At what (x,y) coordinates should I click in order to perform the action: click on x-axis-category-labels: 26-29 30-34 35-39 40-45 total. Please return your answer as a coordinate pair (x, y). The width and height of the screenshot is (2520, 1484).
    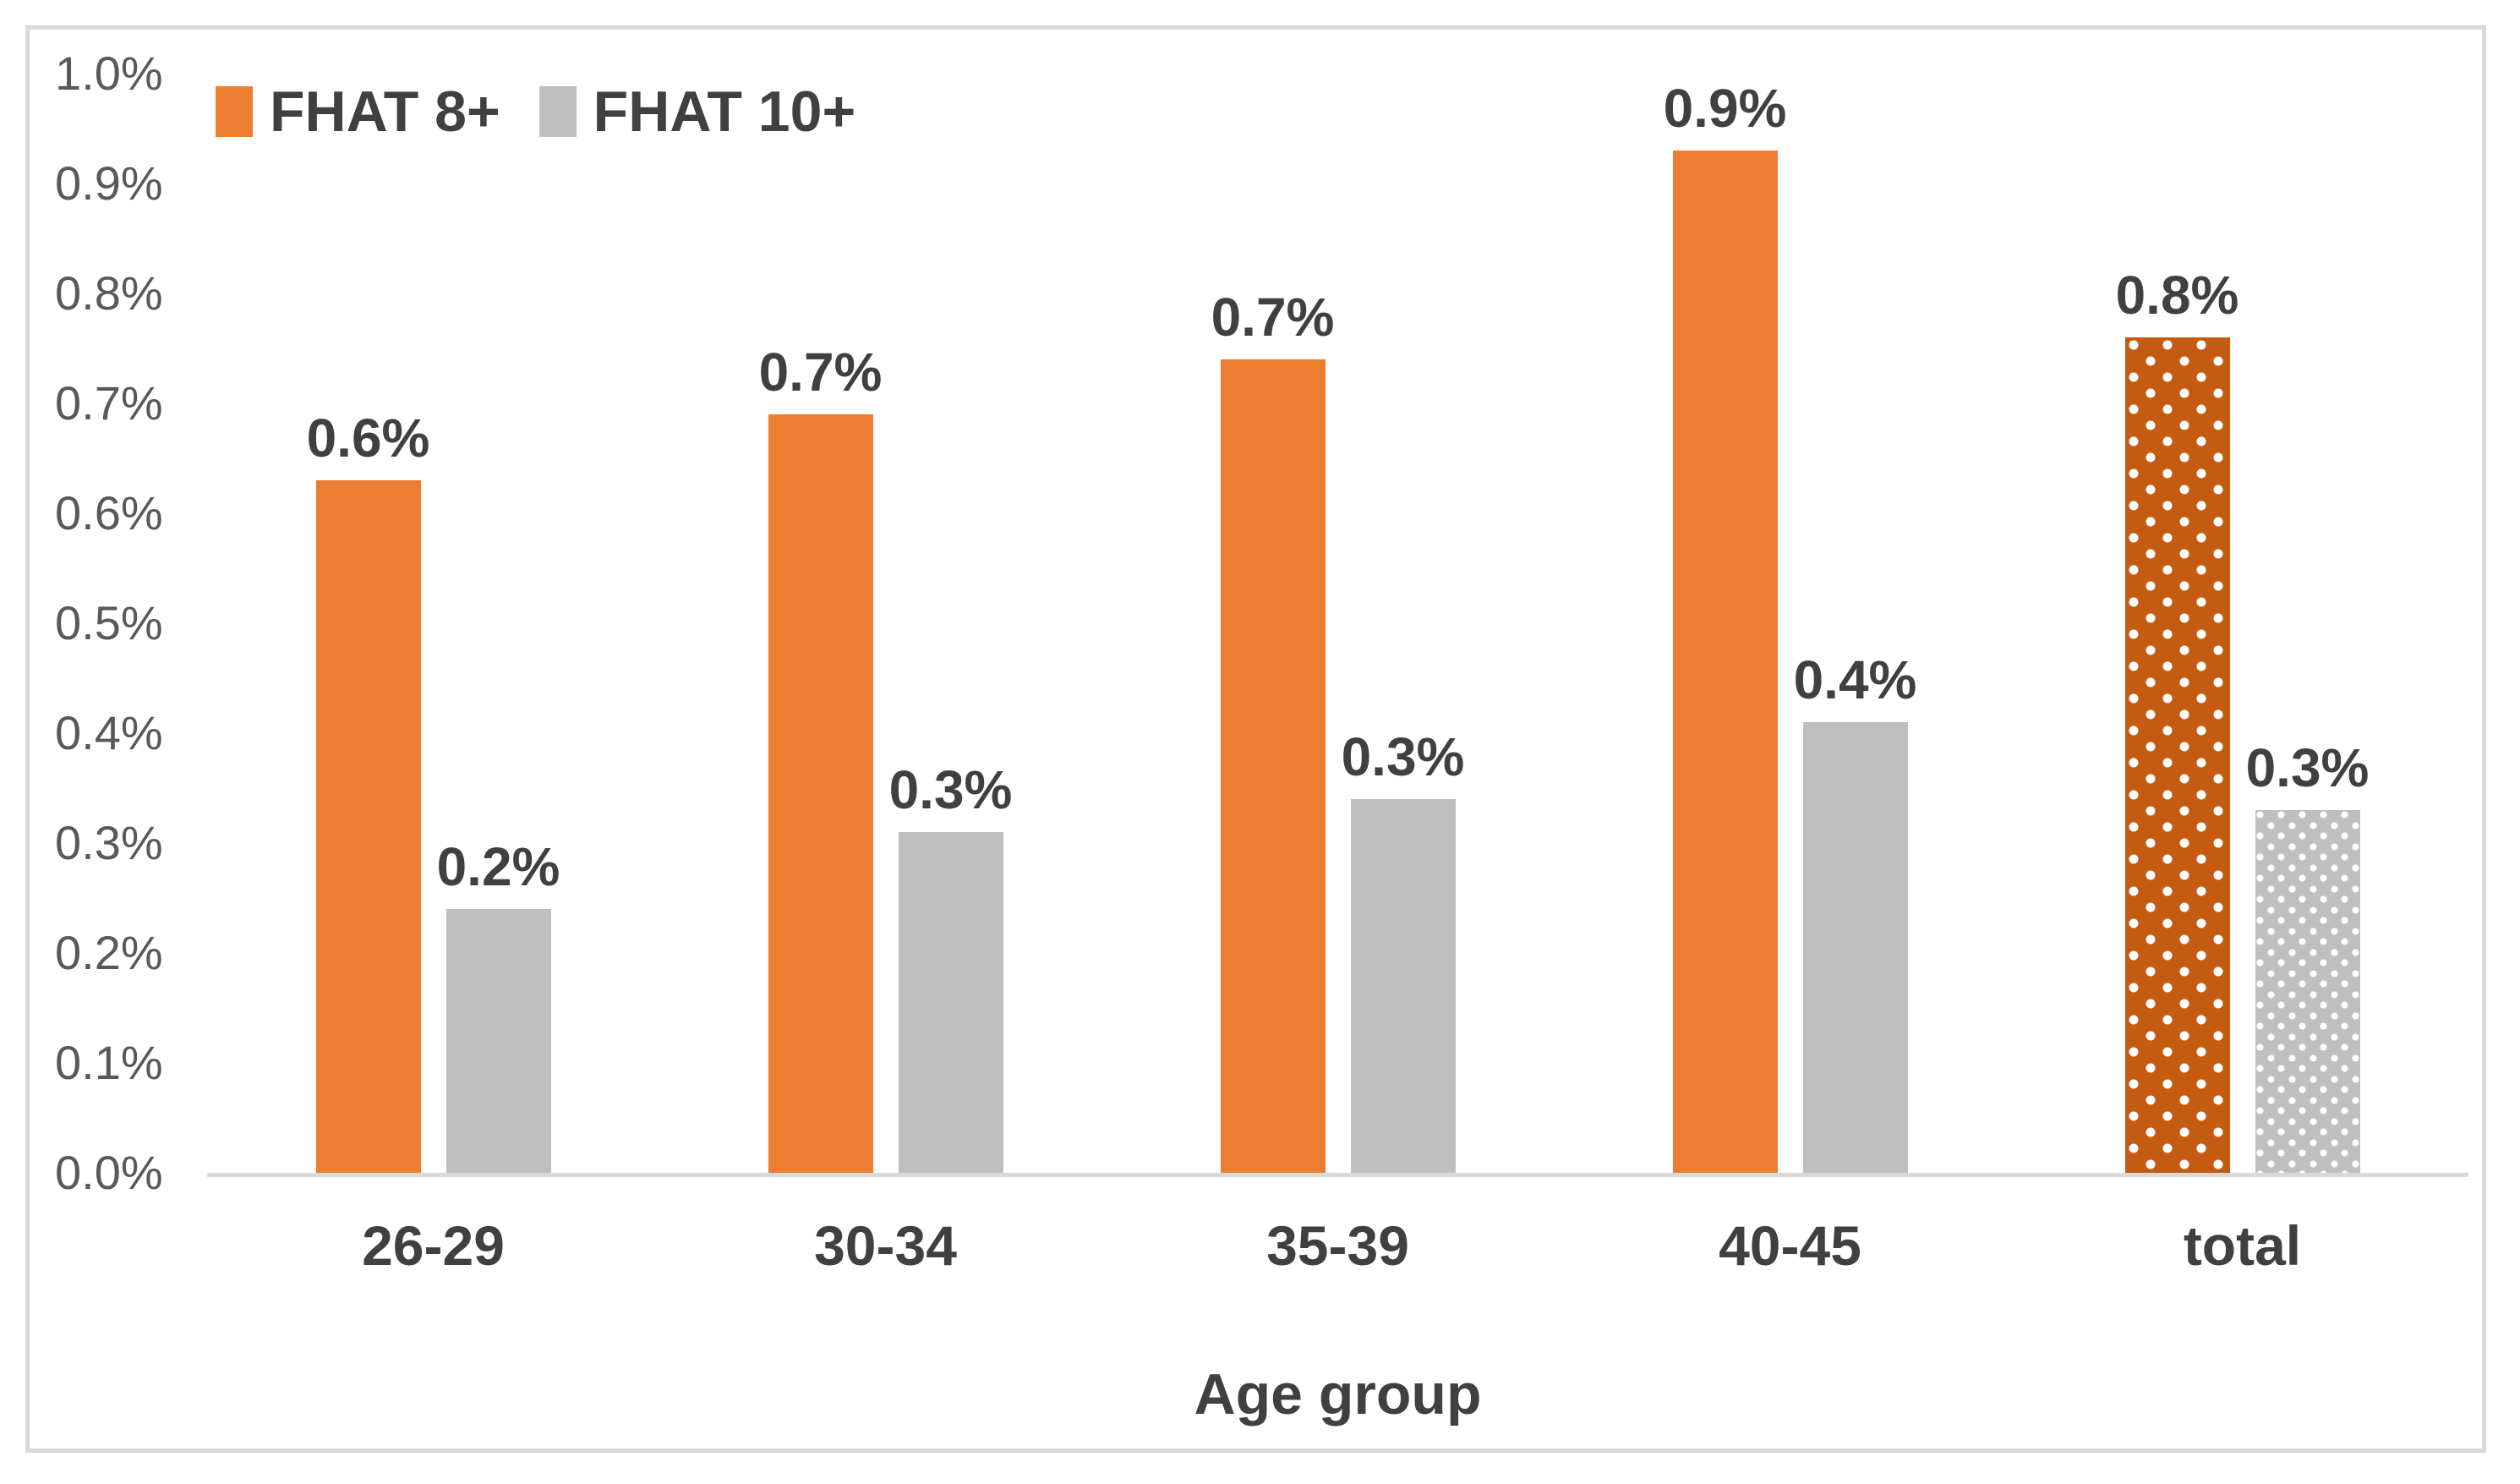
    Looking at the image, I should click on (1337, 1245).